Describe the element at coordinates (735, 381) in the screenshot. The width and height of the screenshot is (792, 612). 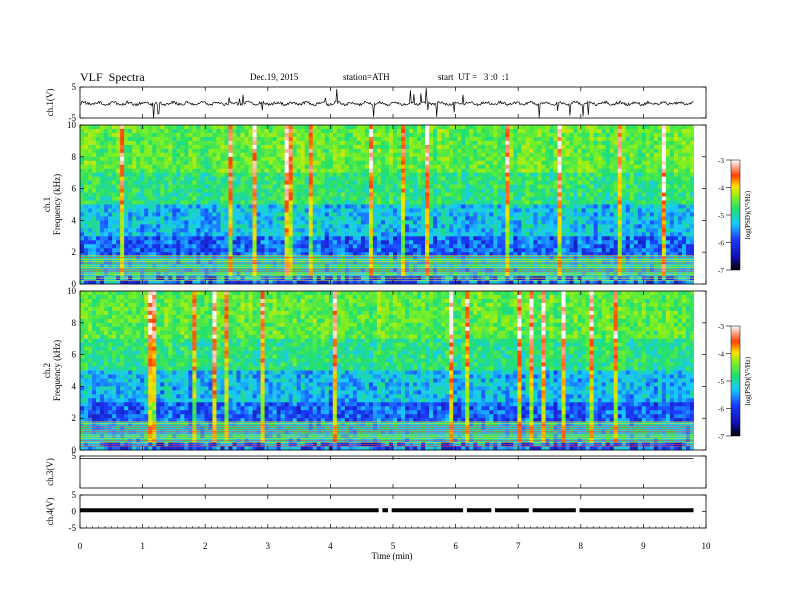
I see `ch2-colorbar` at that location.